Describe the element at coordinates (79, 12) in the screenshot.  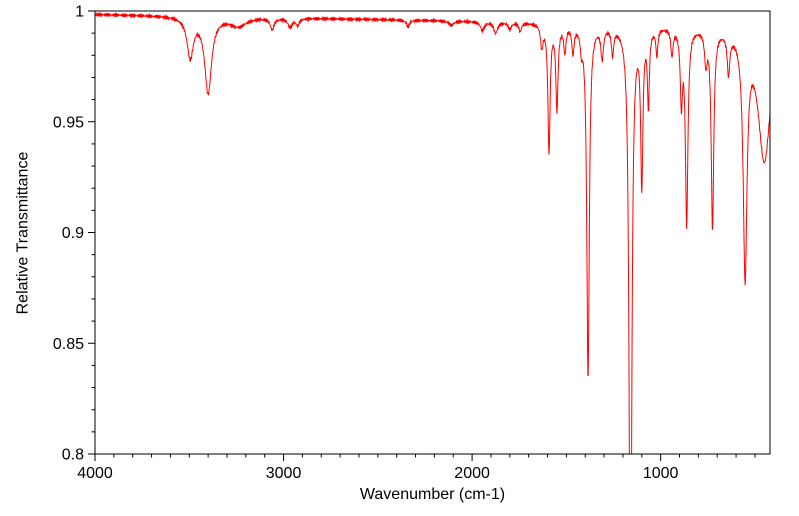
I see `y-tick-label: 1` at that location.